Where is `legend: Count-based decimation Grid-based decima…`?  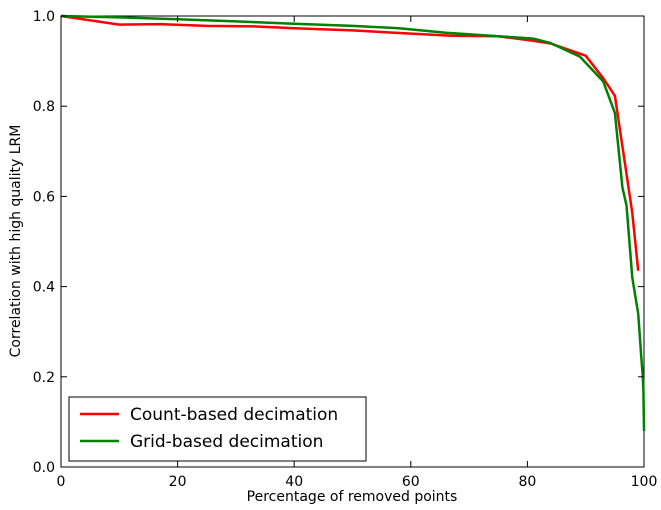
legend: Count-based decimation Grid-based decima… is located at coordinates (217, 429).